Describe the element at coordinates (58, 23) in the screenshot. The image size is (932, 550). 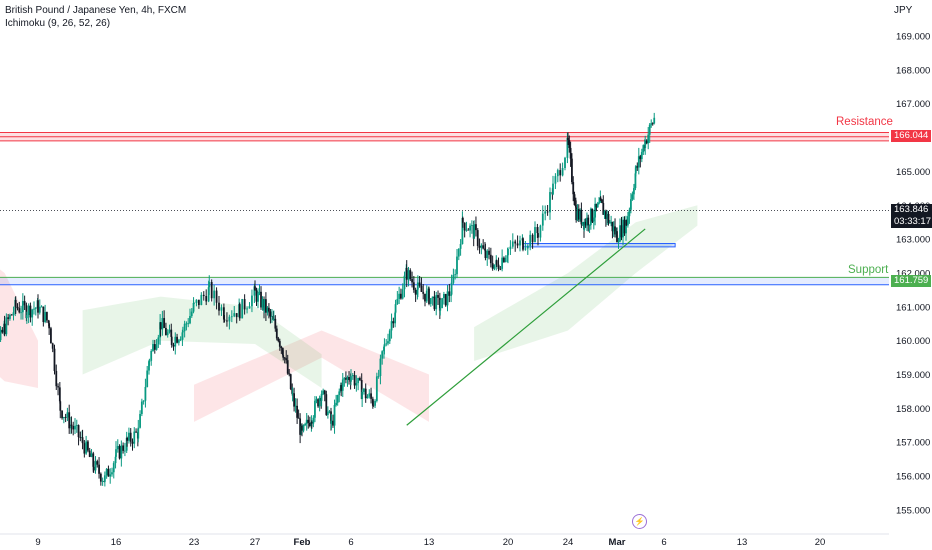
I see `indicator-legend: Ichimoku (9, 26, 52, 26)` at that location.